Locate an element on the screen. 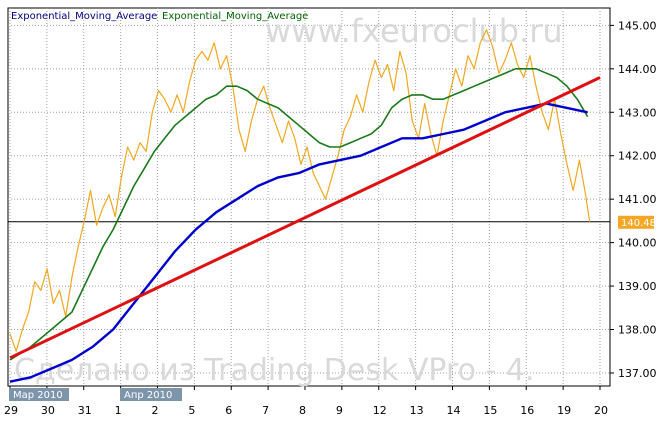 The image size is (665, 424). x-tick-label: 13 is located at coordinates (417, 410).